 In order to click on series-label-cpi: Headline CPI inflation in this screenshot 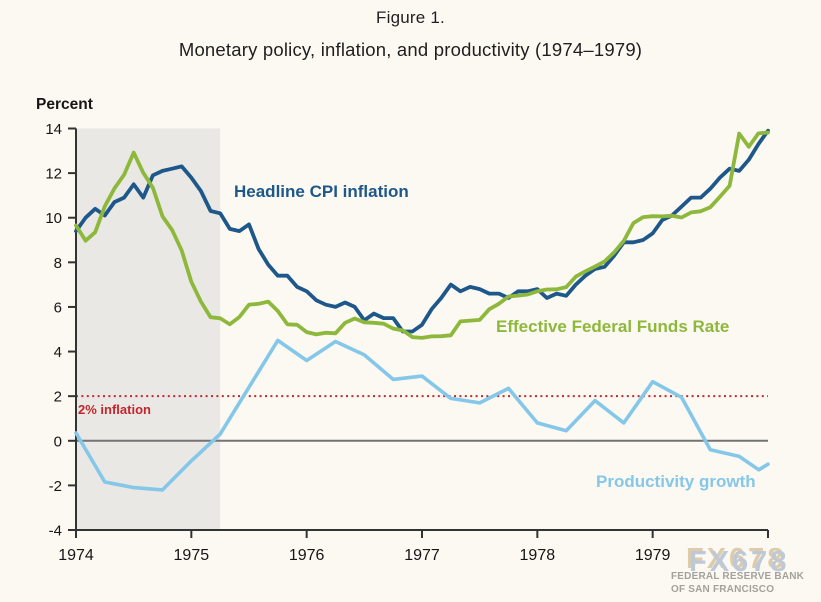, I will do `click(321, 191)`.